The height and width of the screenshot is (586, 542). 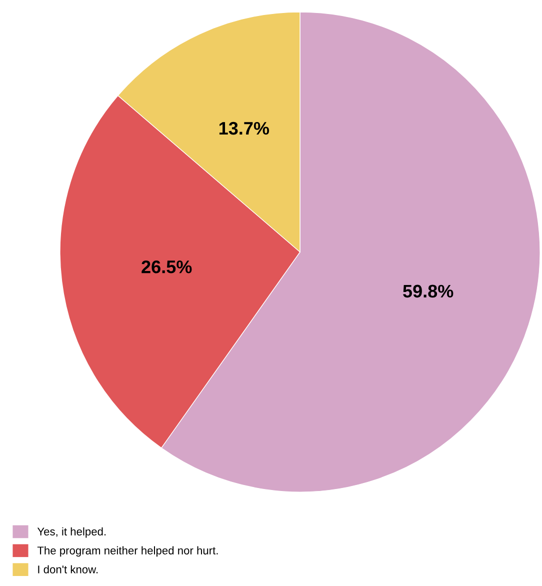 I want to click on legend-label: I don't know., so click(x=68, y=569).